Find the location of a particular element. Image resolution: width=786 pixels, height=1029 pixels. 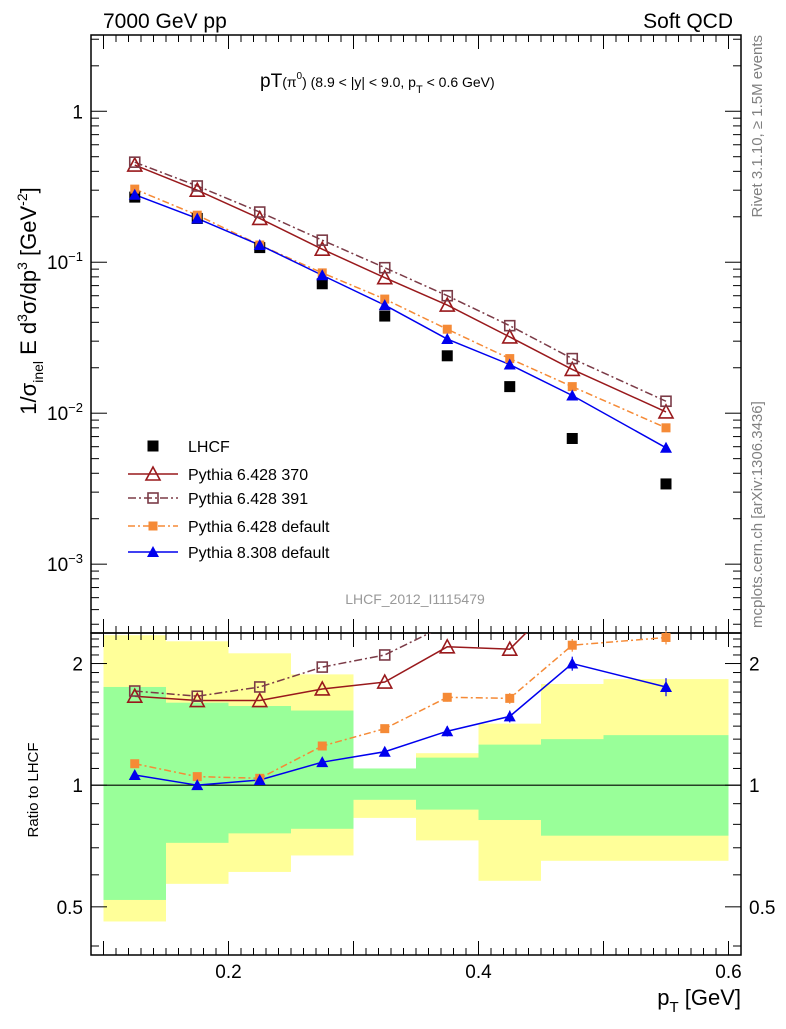

y-axis-label: 1/σinel E d3σ/dp3 [GeV-2] is located at coordinates (30, 300).